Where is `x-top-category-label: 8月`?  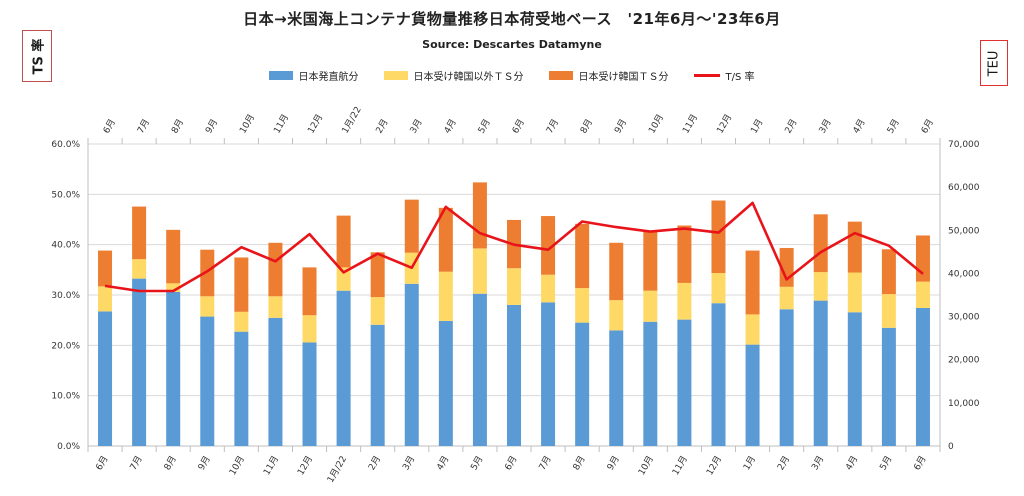 x-top-category-label: 8月 is located at coordinates (177, 126).